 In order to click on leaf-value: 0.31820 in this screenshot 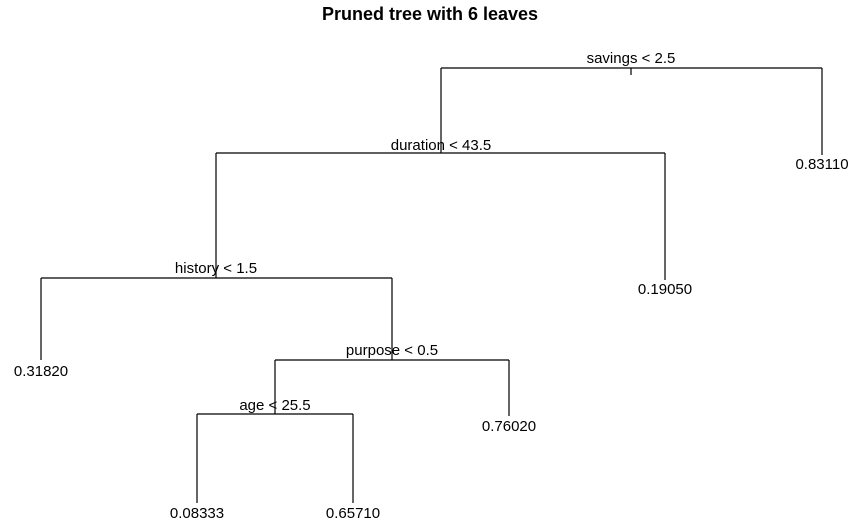, I will do `click(41, 371)`.